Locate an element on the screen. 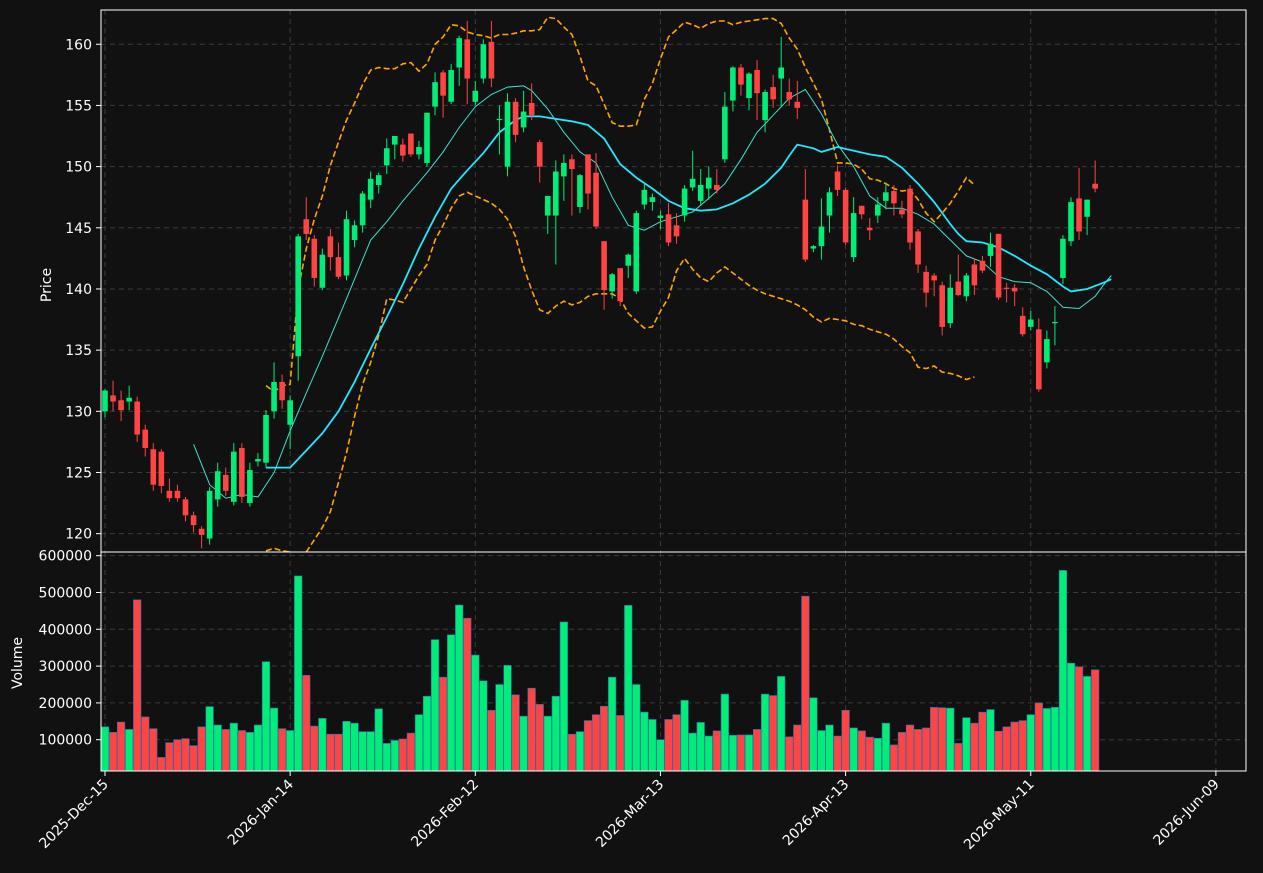 This screenshot has width=1263, height=873. price-tick-label: 145 is located at coordinates (78, 229).